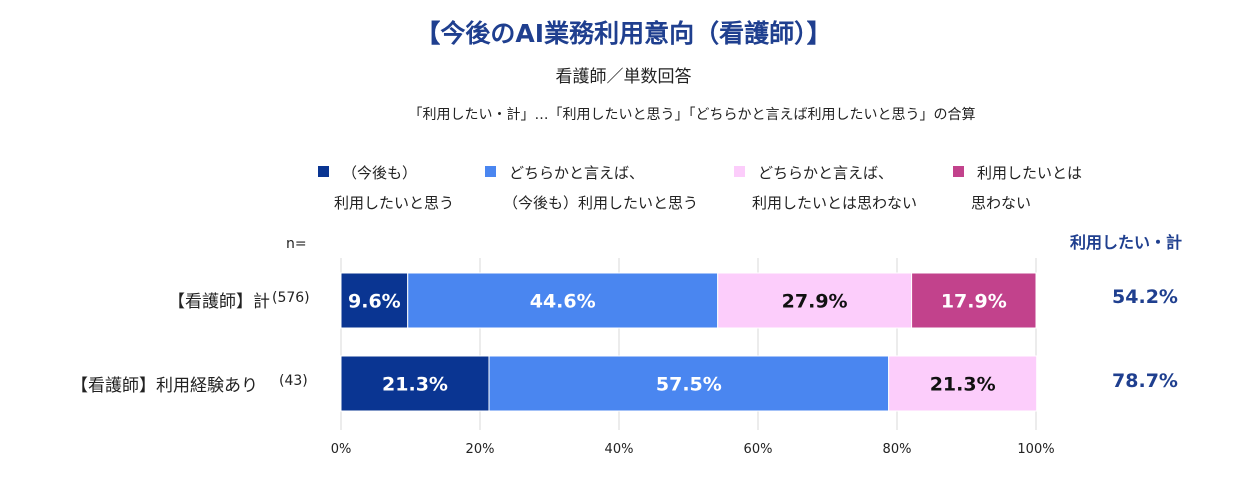 Image resolution: width=1247 pixels, height=483 pixels. I want to click on legend-label-0-line1: （今後も）, so click(380, 173).